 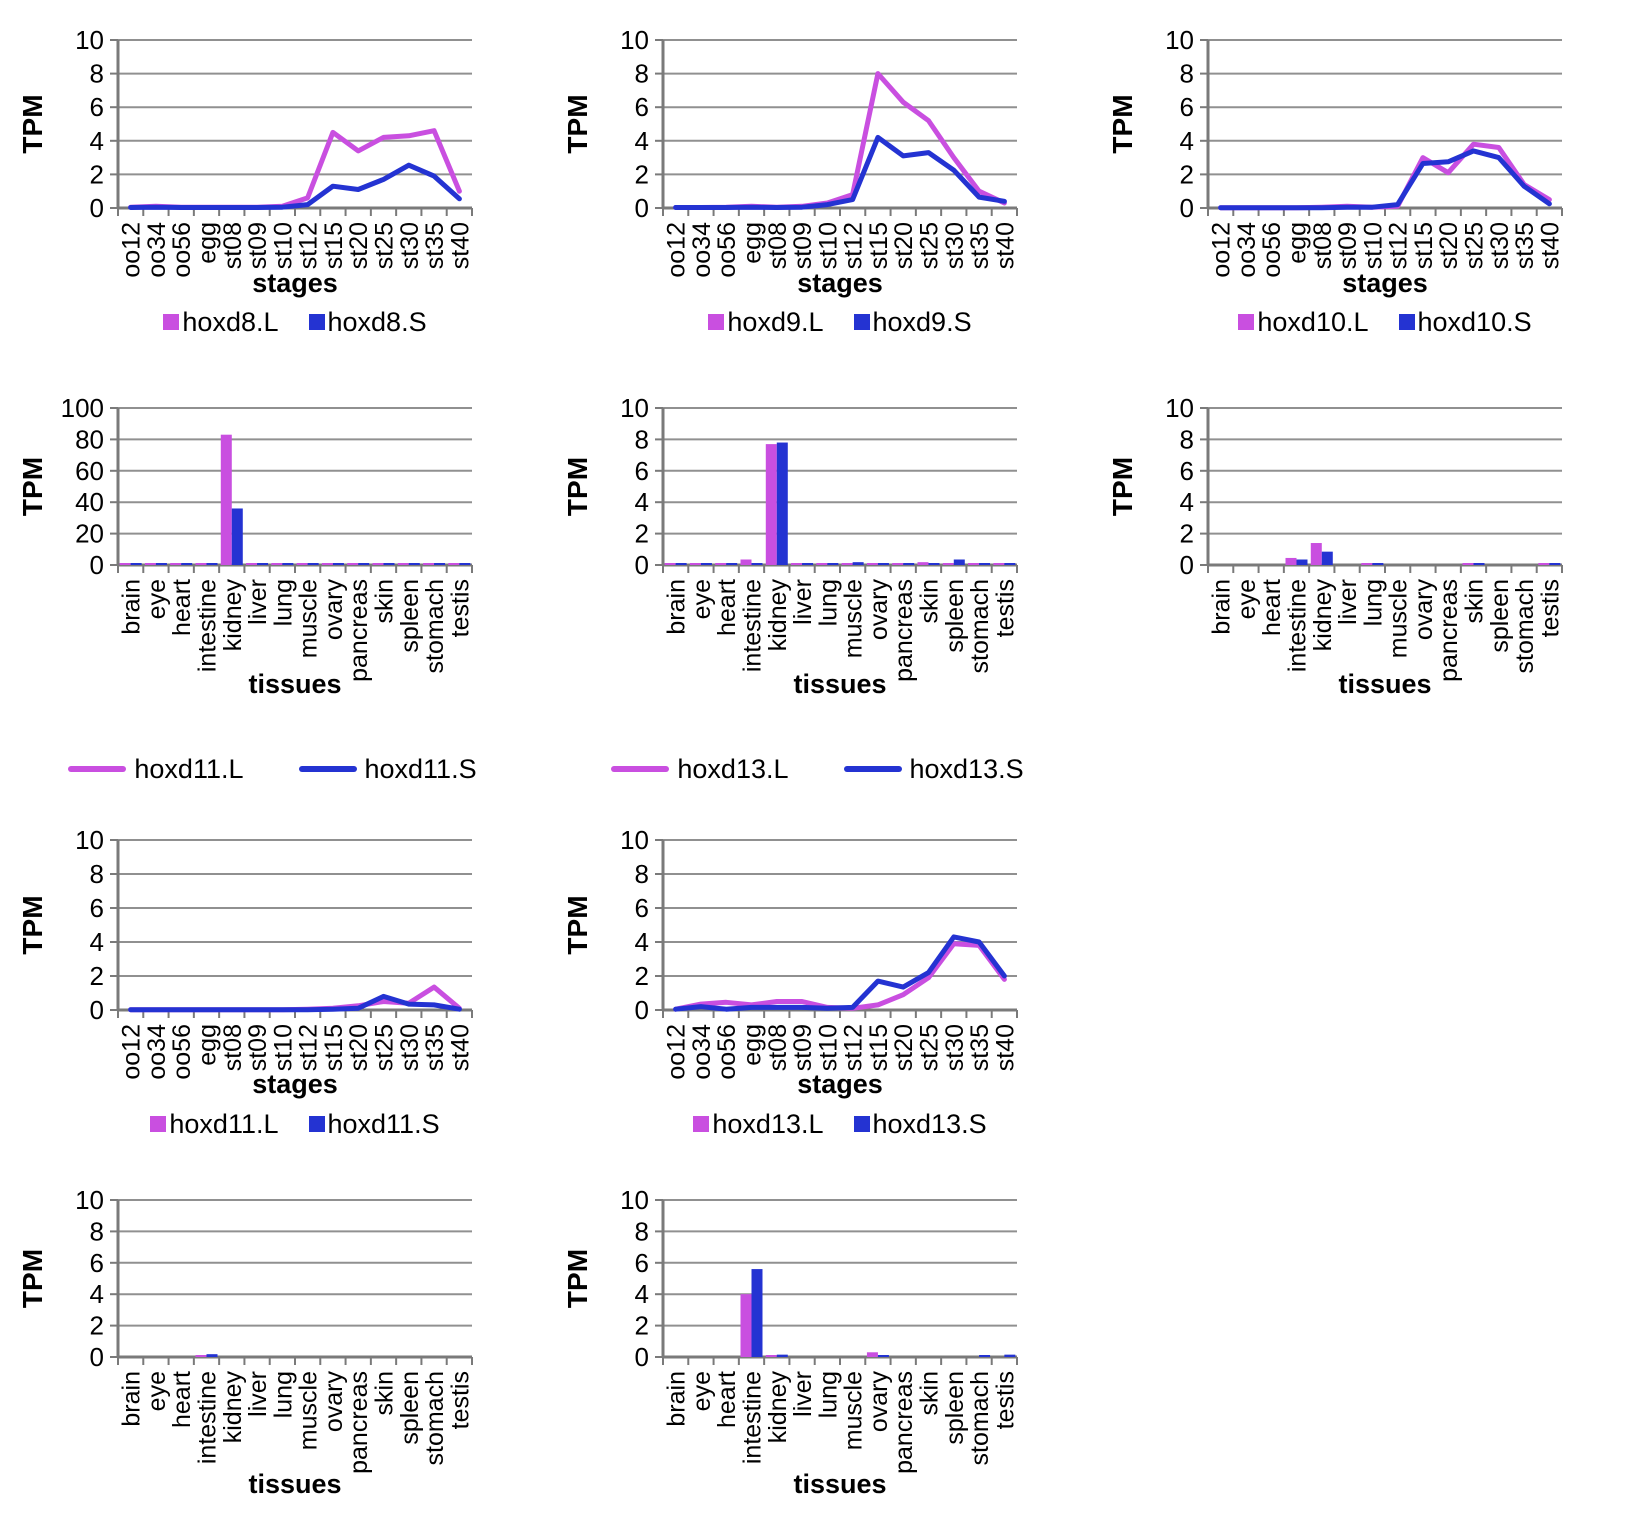 I want to click on bar-hoxd8.L-spleen, so click(x=403, y=564).